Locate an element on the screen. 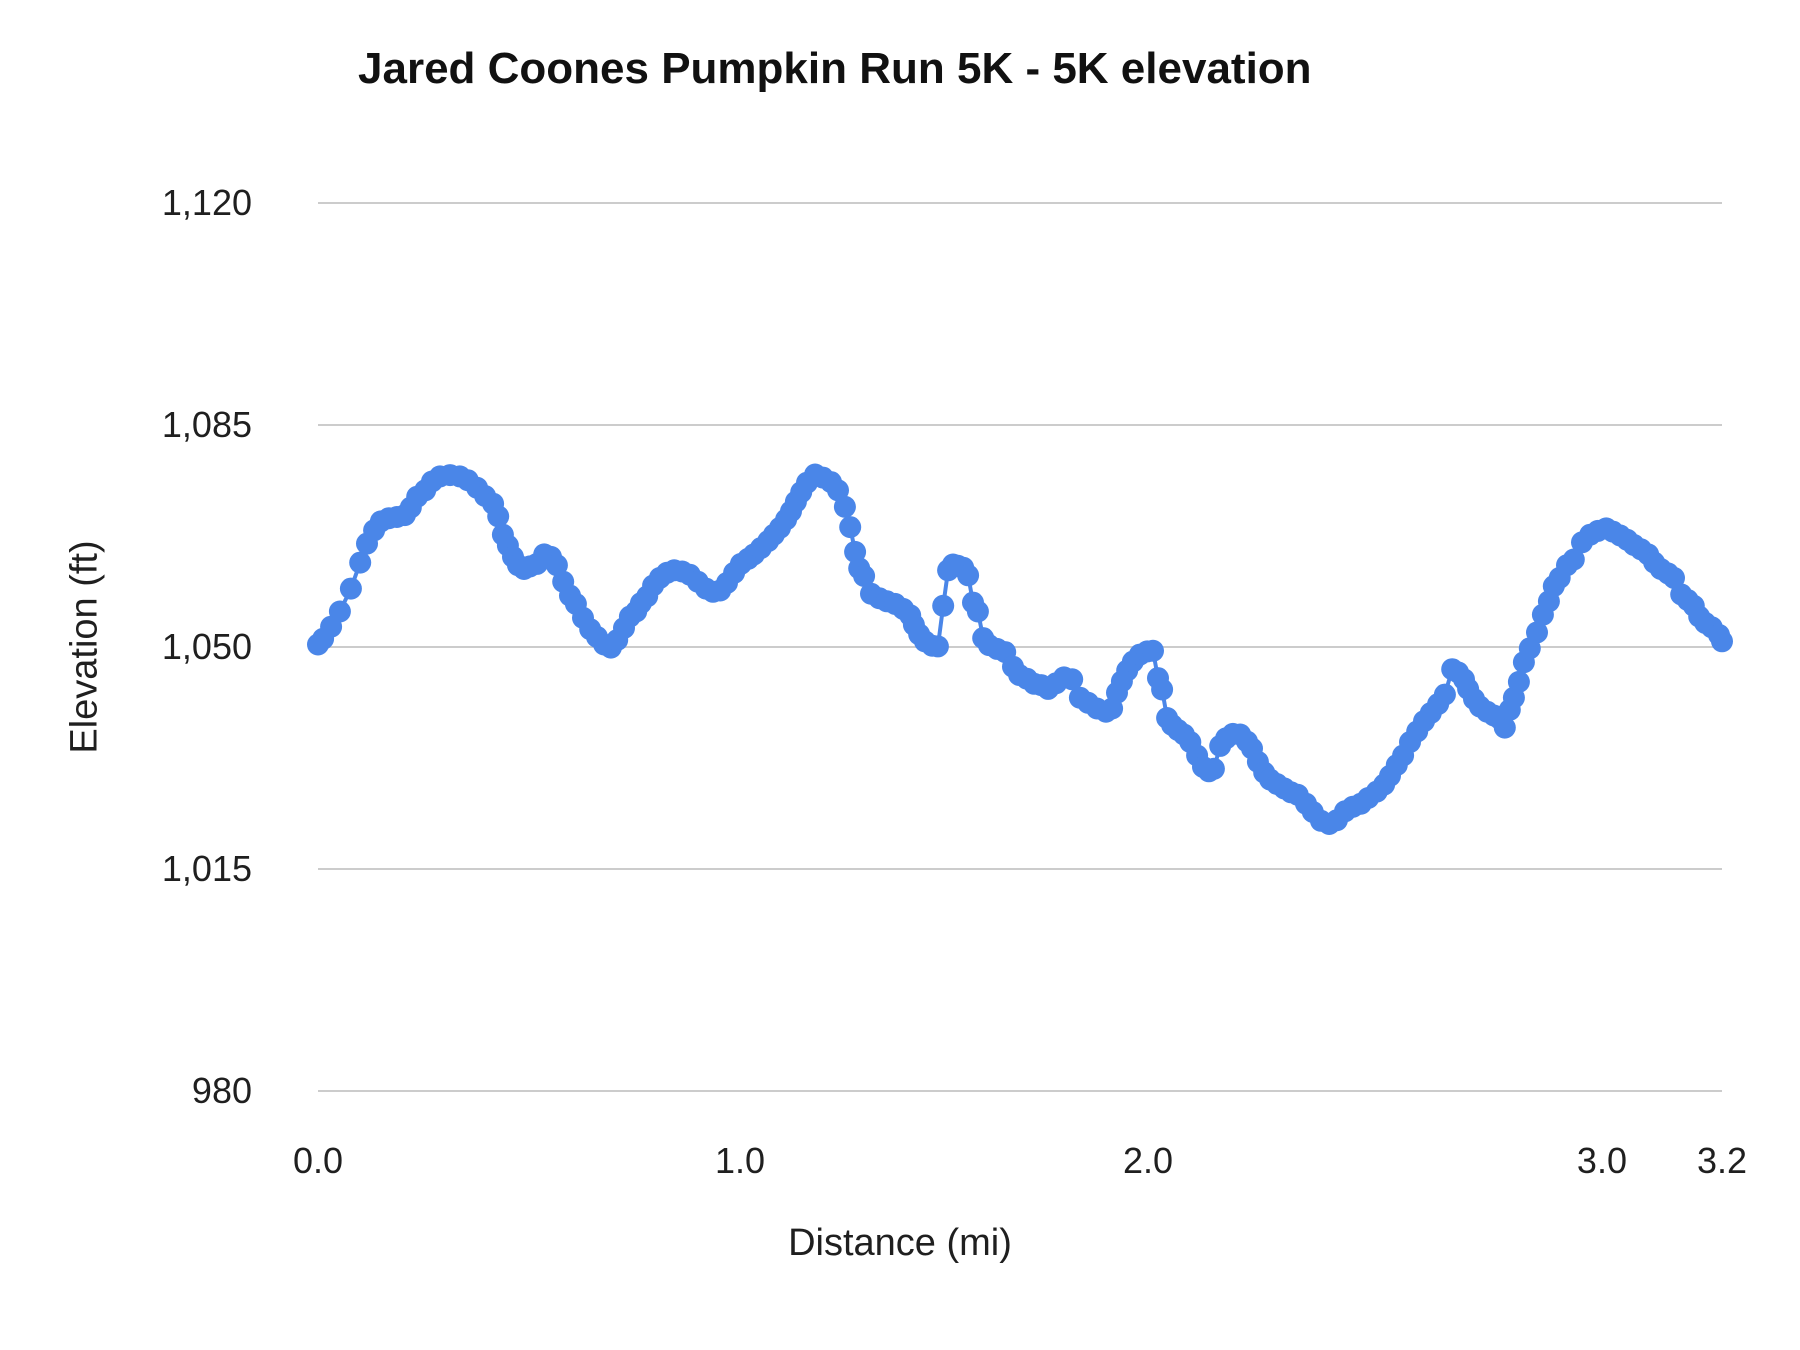 Image resolution: width=1800 pixels, height=1350 pixels. y-tick-1,085: 1,085 is located at coordinates (206, 424).